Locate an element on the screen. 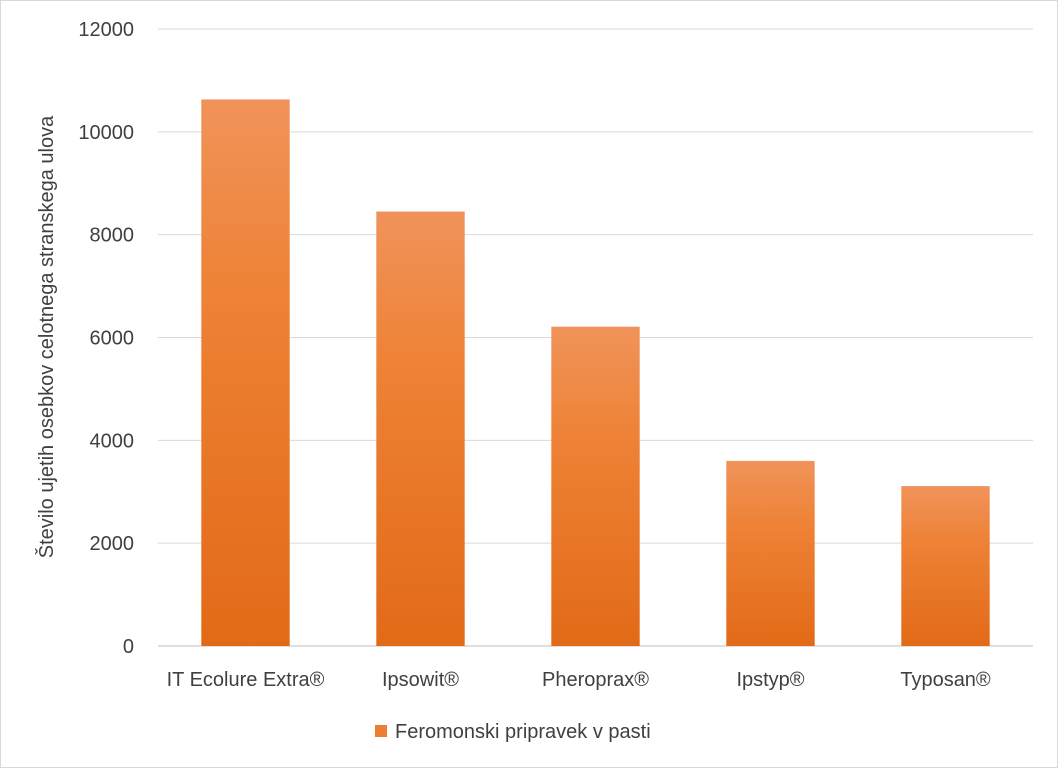 Image resolution: width=1058 pixels, height=772 pixels. legend-label: Feromonski pripravek v pasti is located at coordinates (523, 732).